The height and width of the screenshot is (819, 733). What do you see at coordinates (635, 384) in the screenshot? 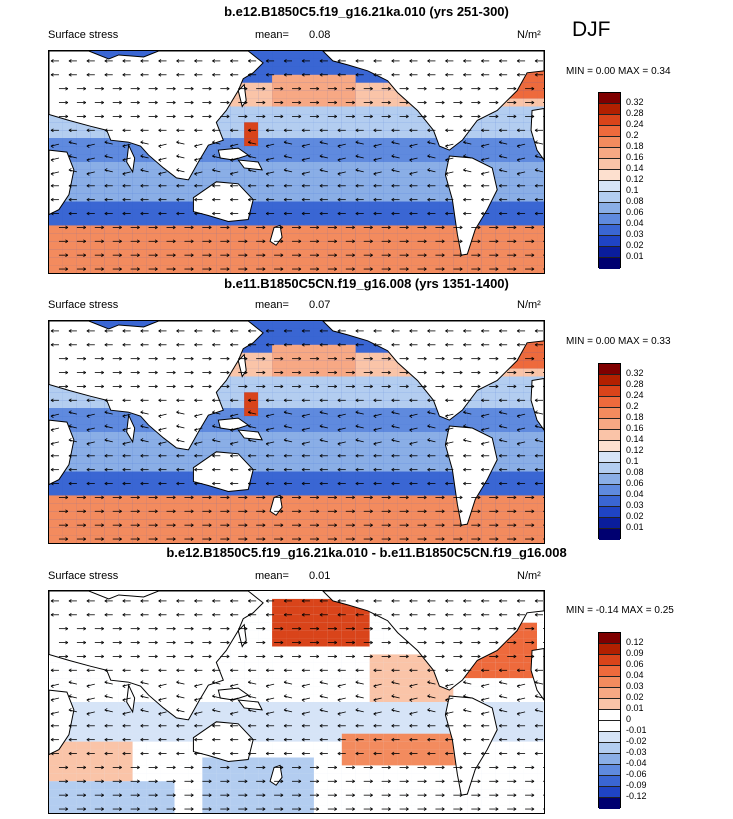
I see `colorbar-tick-label: 0.28` at bounding box center [635, 384].